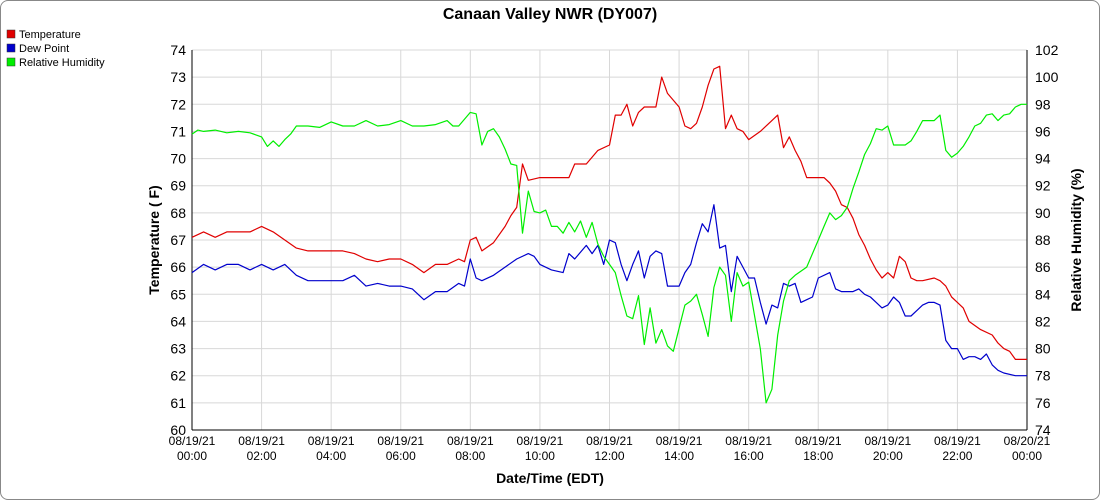 This screenshot has width=1100, height=500. I want to click on y2-tick-label: 98, so click(1043, 104).